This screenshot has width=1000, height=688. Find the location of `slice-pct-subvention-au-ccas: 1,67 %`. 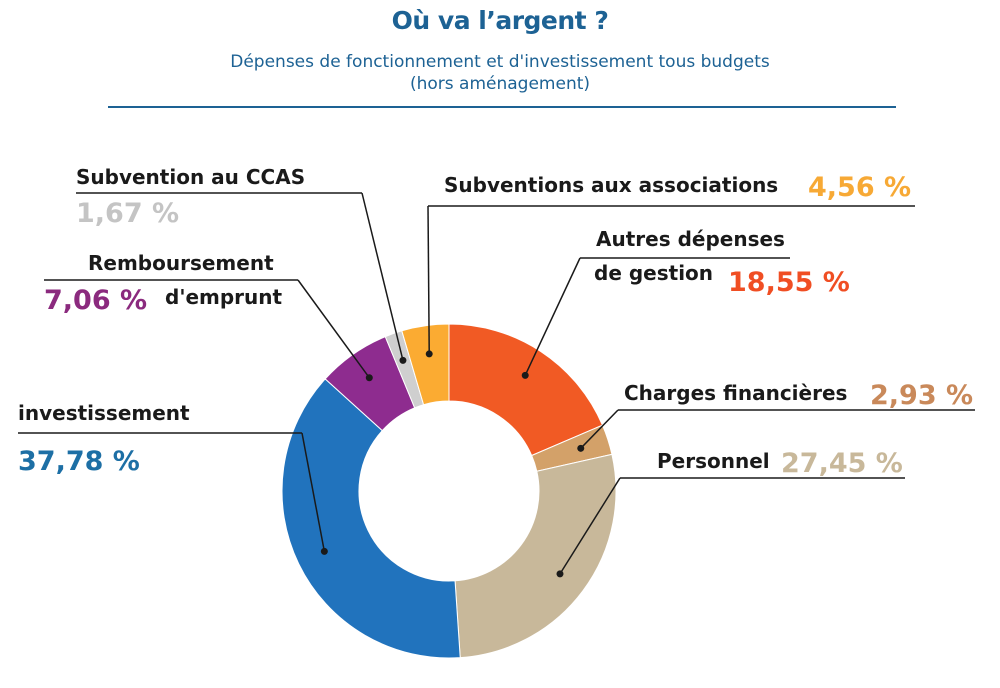

slice-pct-subvention-au-ccas: 1,67 % is located at coordinates (127, 213).